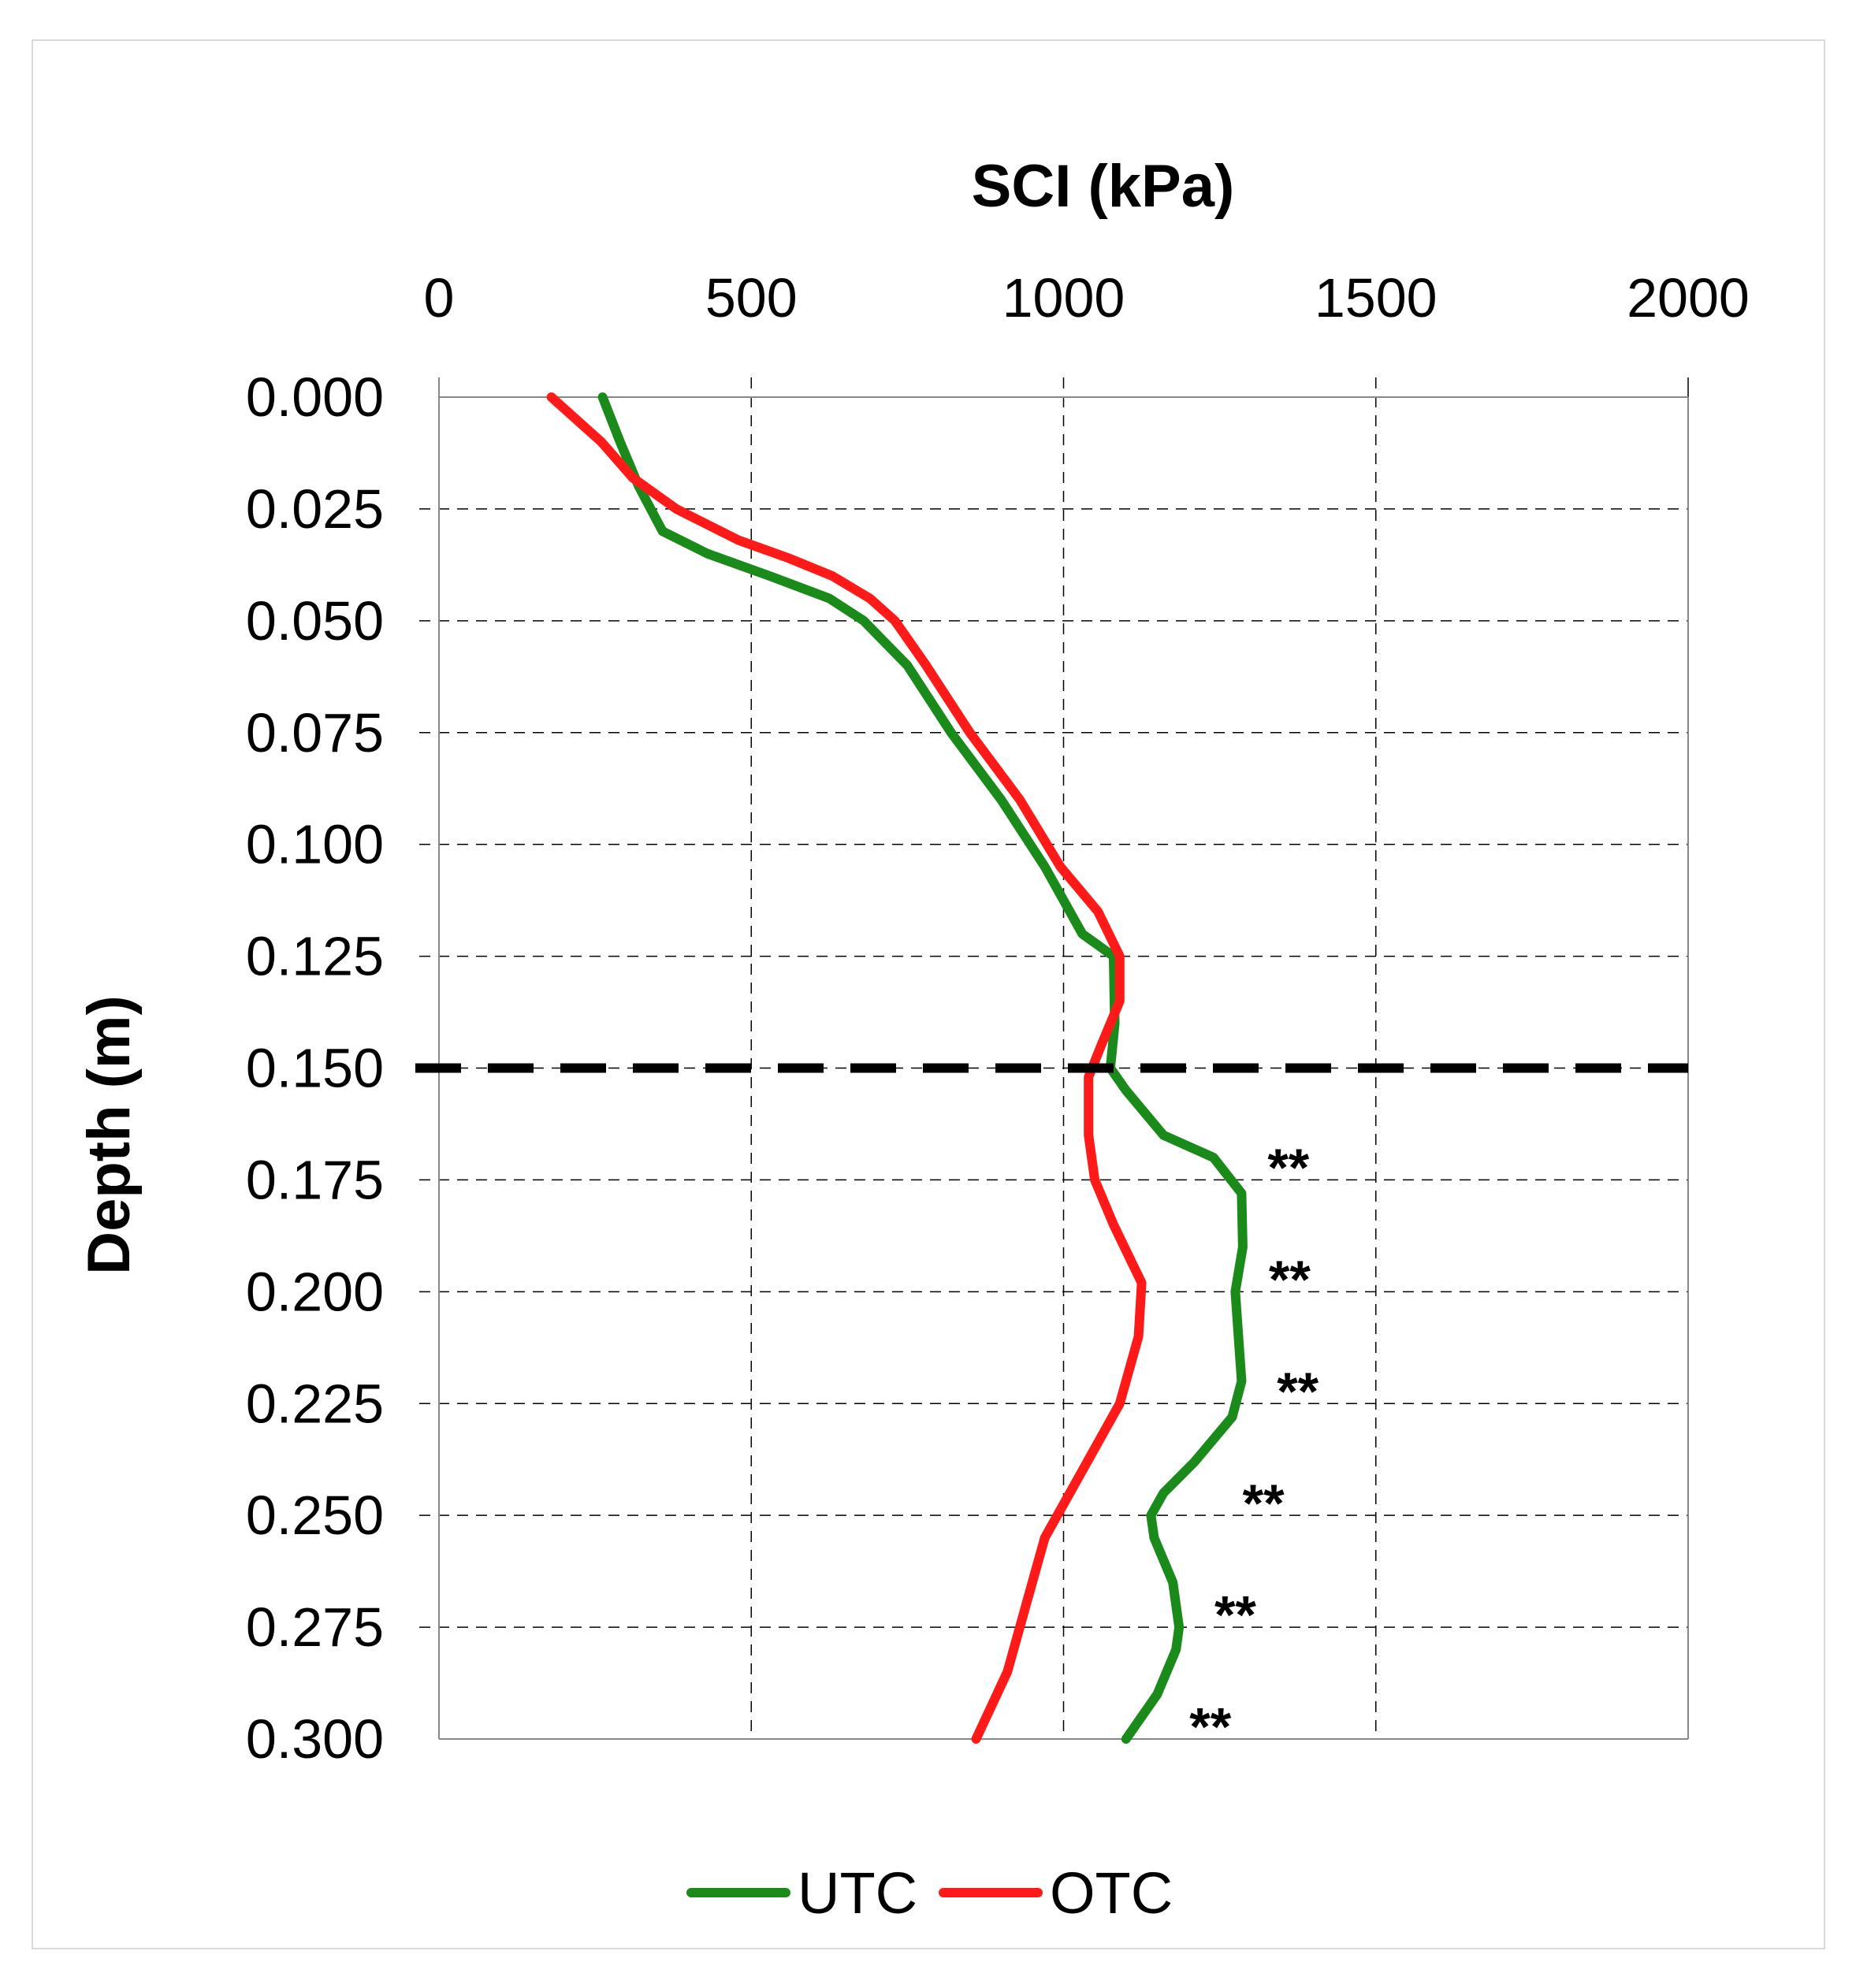 The image size is (1856, 1988). What do you see at coordinates (752, 298) in the screenshot?
I see `x-tick-label: 500` at bounding box center [752, 298].